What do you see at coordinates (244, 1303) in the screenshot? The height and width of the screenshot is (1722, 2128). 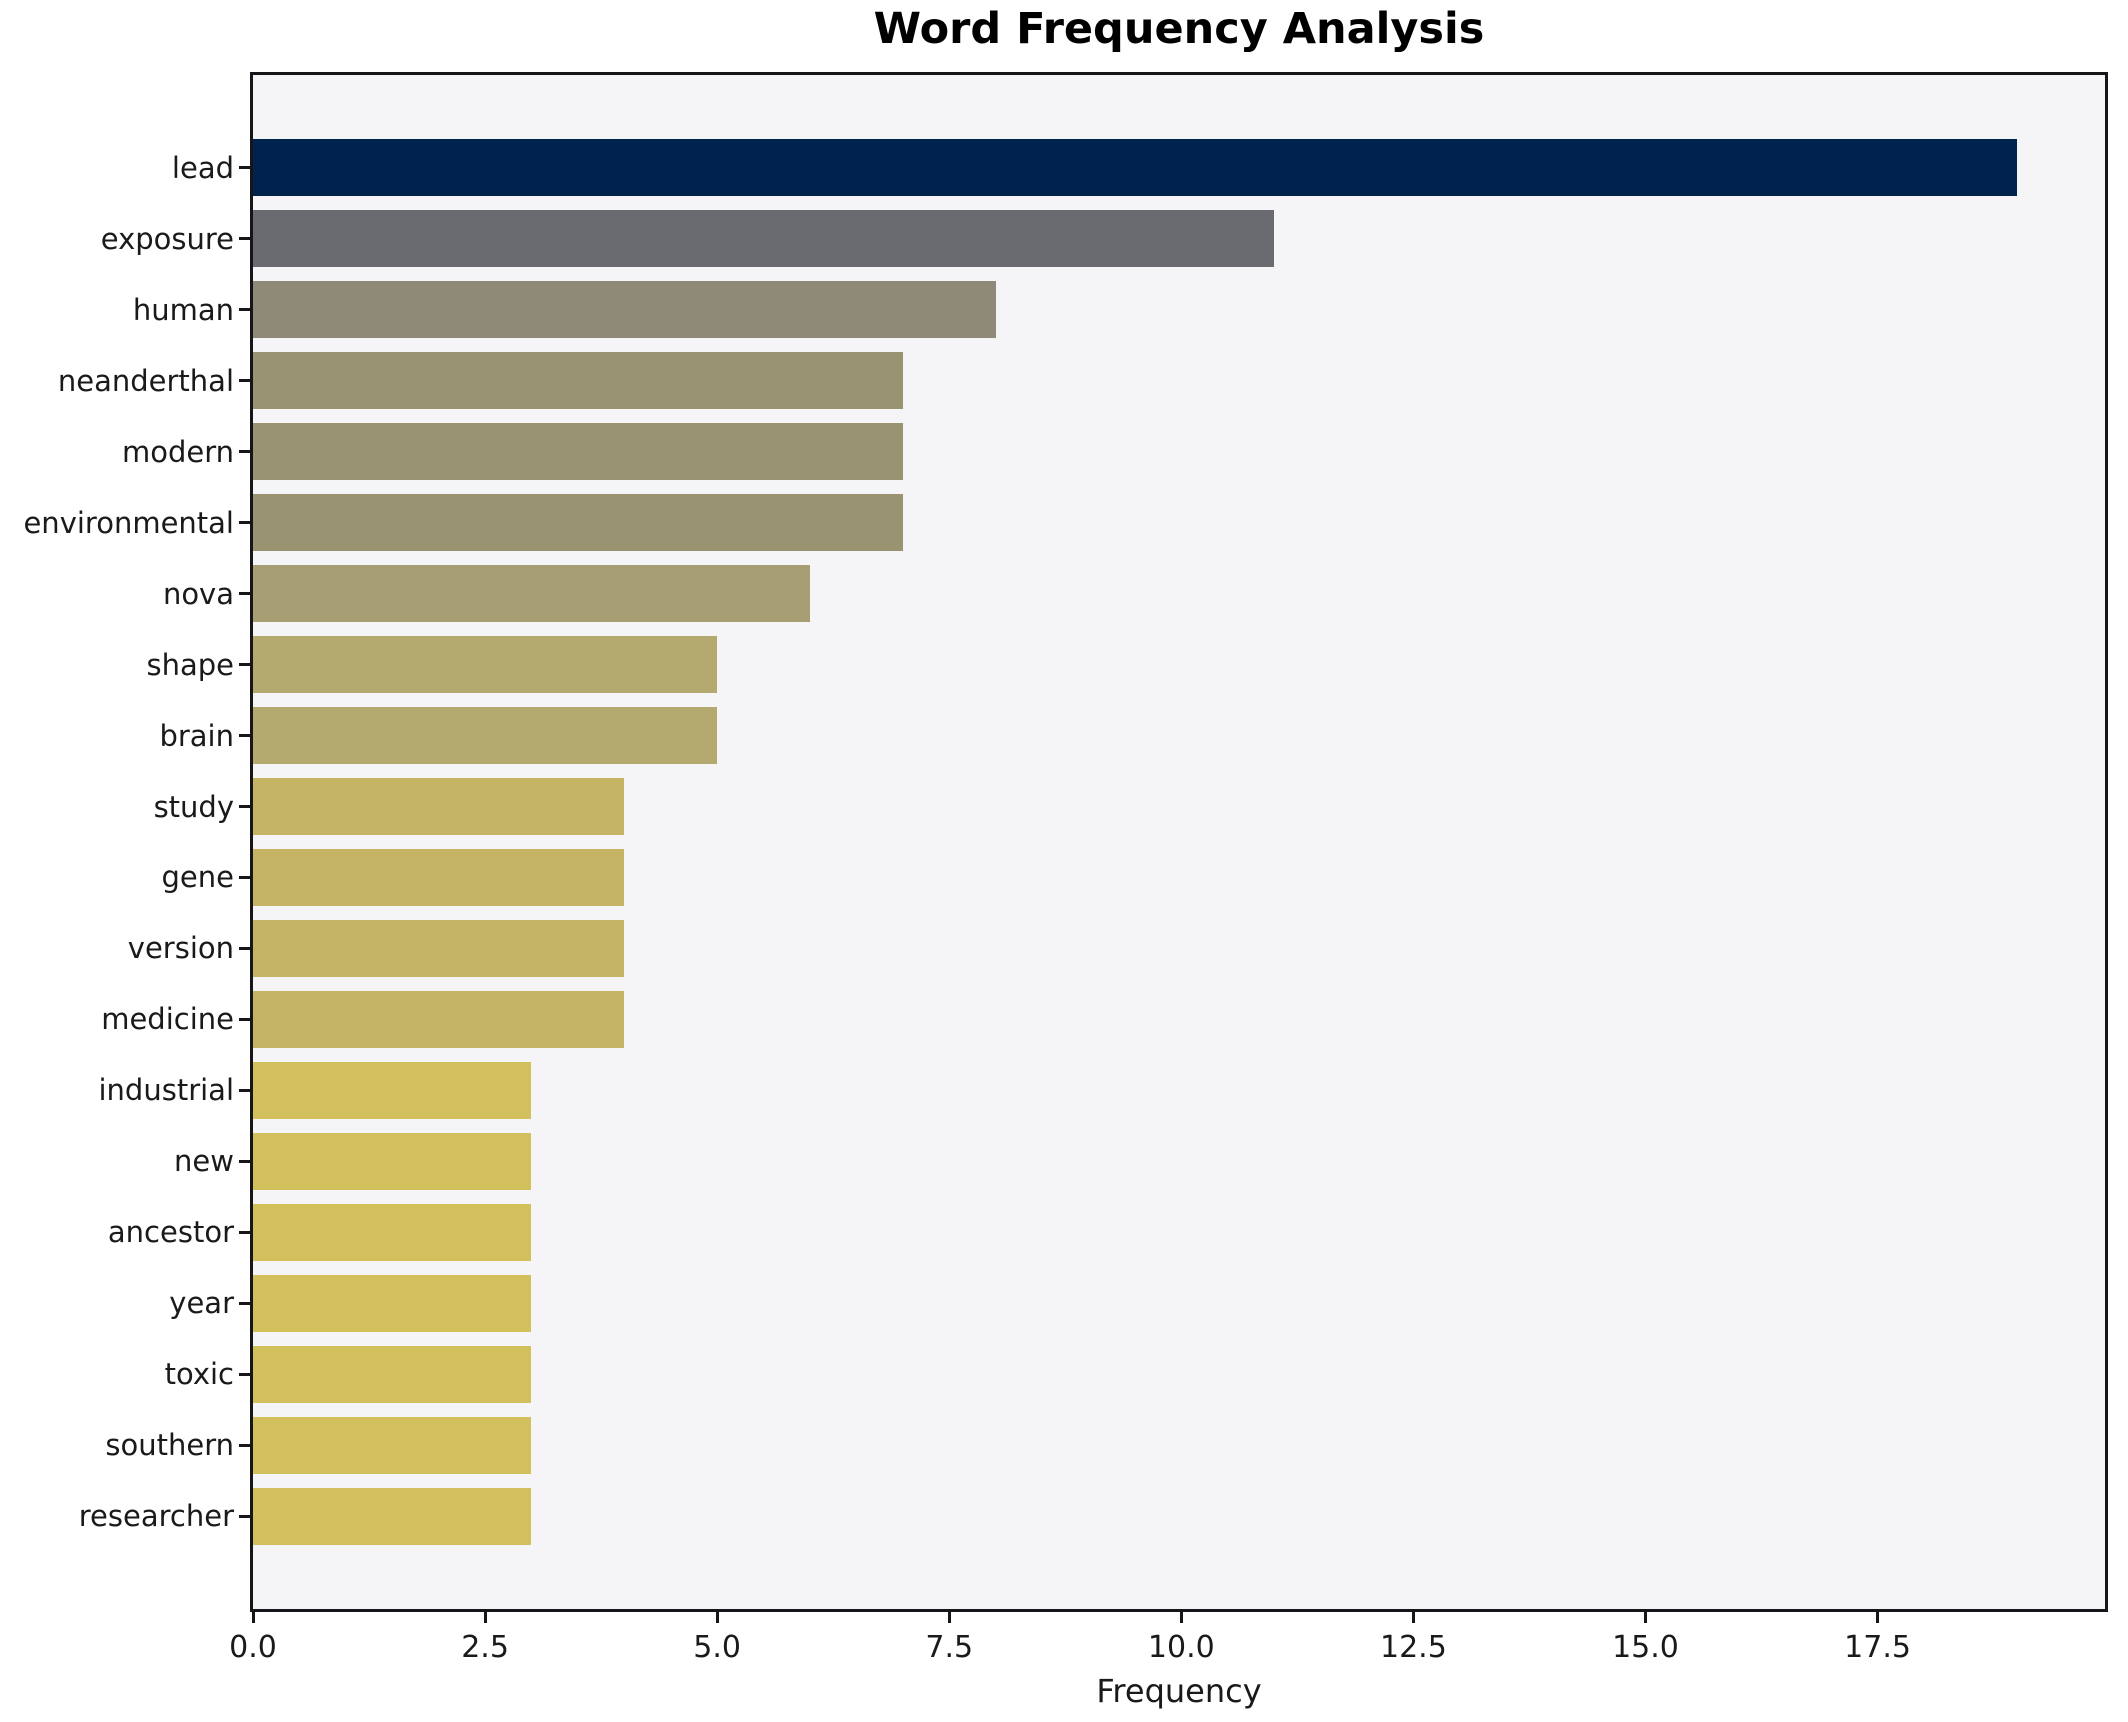 I see `y-tick-year` at bounding box center [244, 1303].